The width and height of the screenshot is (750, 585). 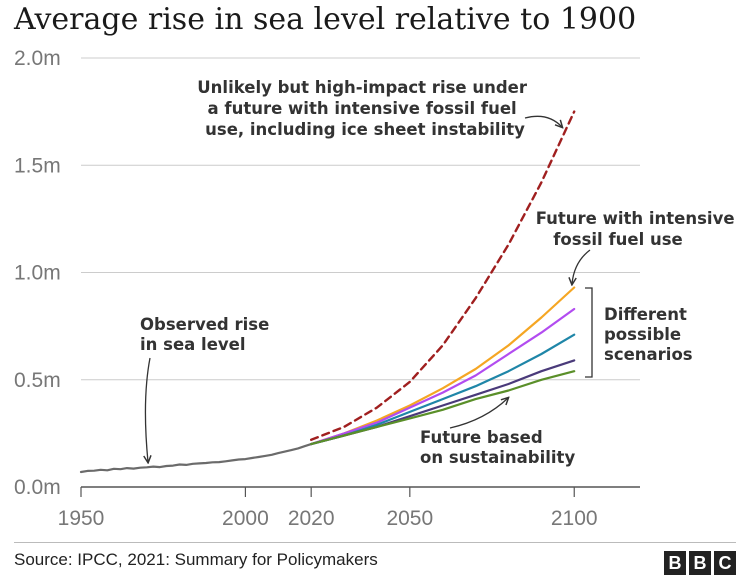 I want to click on x-axis-ticks: 1950 2000 2020 2050 2100, so click(x=328, y=508).